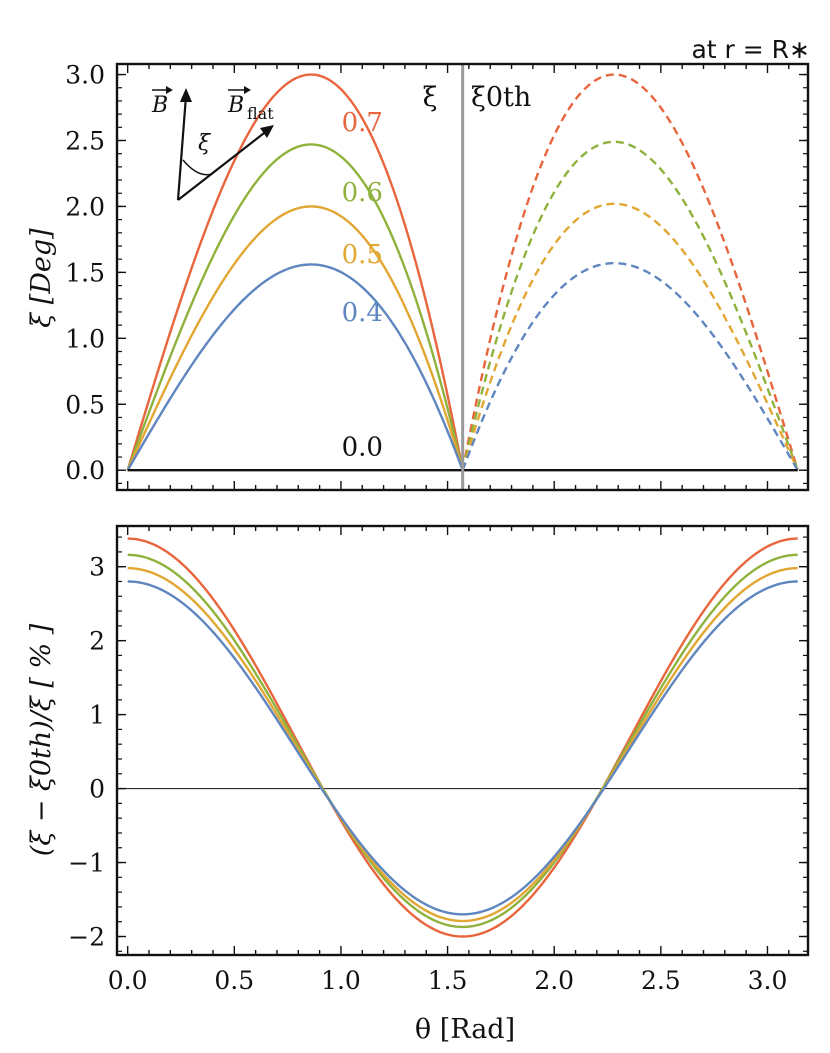 This screenshot has height=1053, width=830. What do you see at coordinates (362, 447) in the screenshot?
I see `series-label-0.0: 0.0` at bounding box center [362, 447].